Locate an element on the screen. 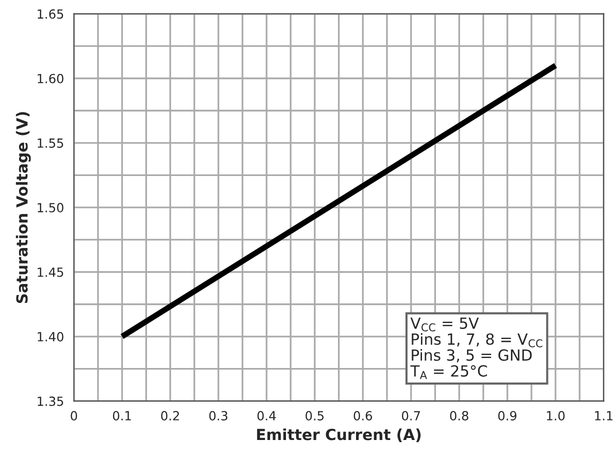 This screenshot has height=461, width=616. x-tick-label: 0.8 is located at coordinates (459, 415).